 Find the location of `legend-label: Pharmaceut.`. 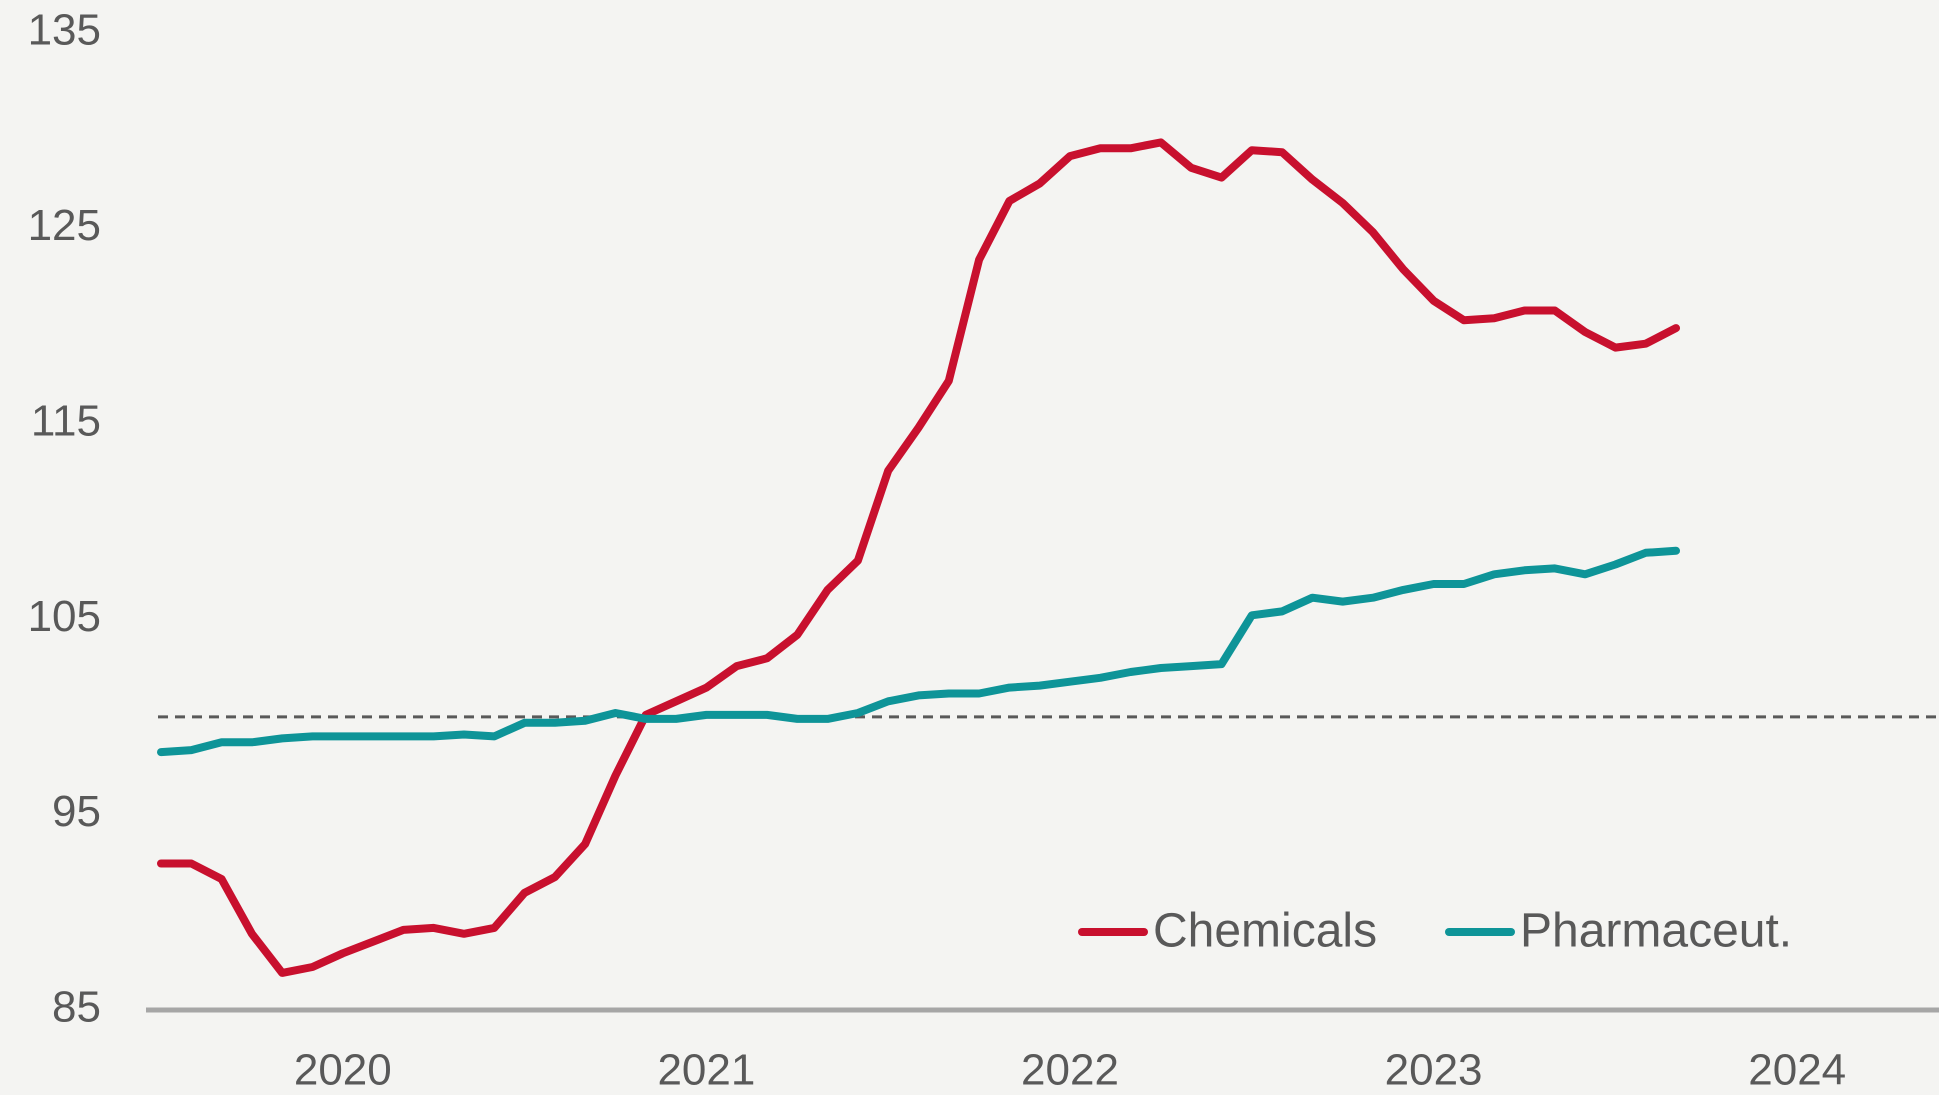

legend-label: Pharmaceut. is located at coordinates (1656, 931).